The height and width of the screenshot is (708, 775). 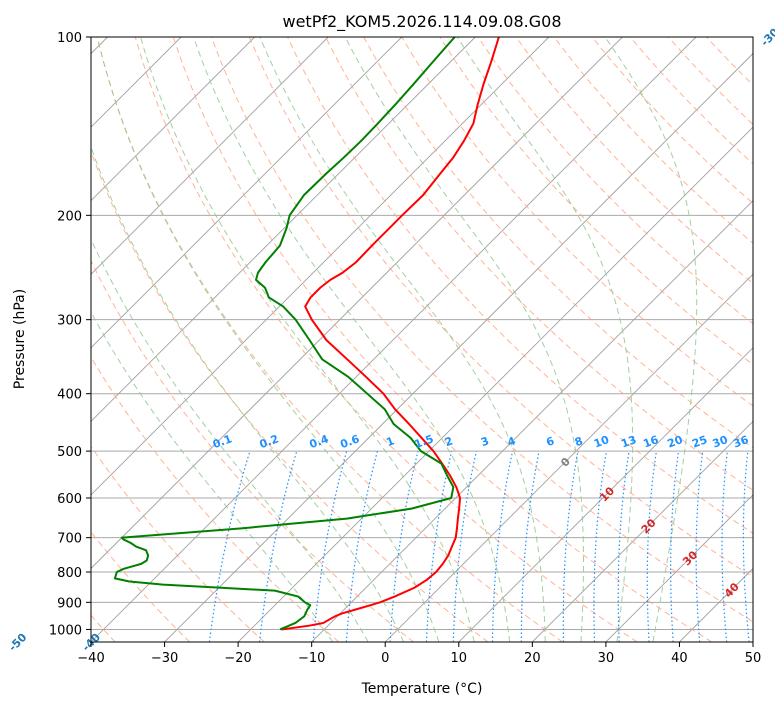 I want to click on mixing-ratio-label: 2, so click(x=449, y=441).